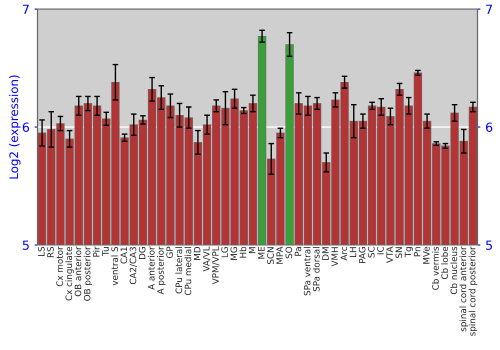  I want to click on x-tick-label: CA2/CA3, so click(133, 265).